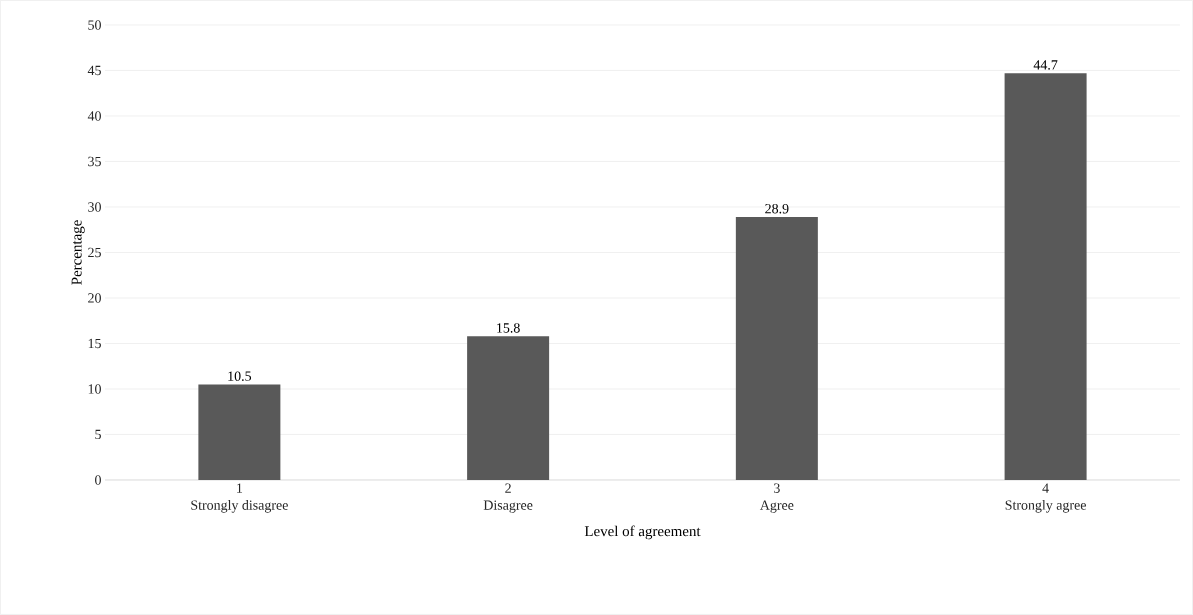  Describe the element at coordinates (94, 252) in the screenshot. I see `y-tick-label: 25` at that location.